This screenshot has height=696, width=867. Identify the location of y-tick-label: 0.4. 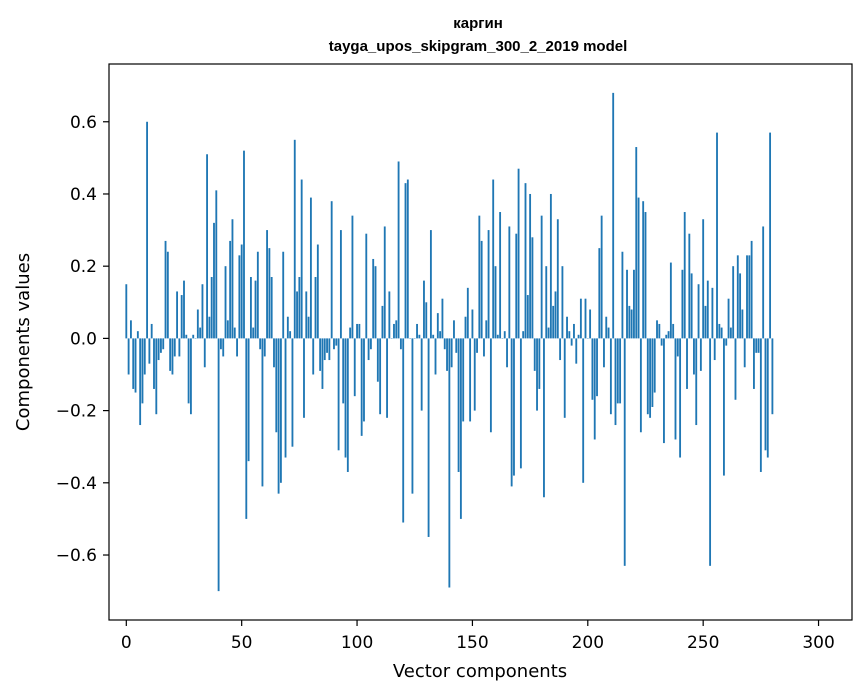
(83, 195).